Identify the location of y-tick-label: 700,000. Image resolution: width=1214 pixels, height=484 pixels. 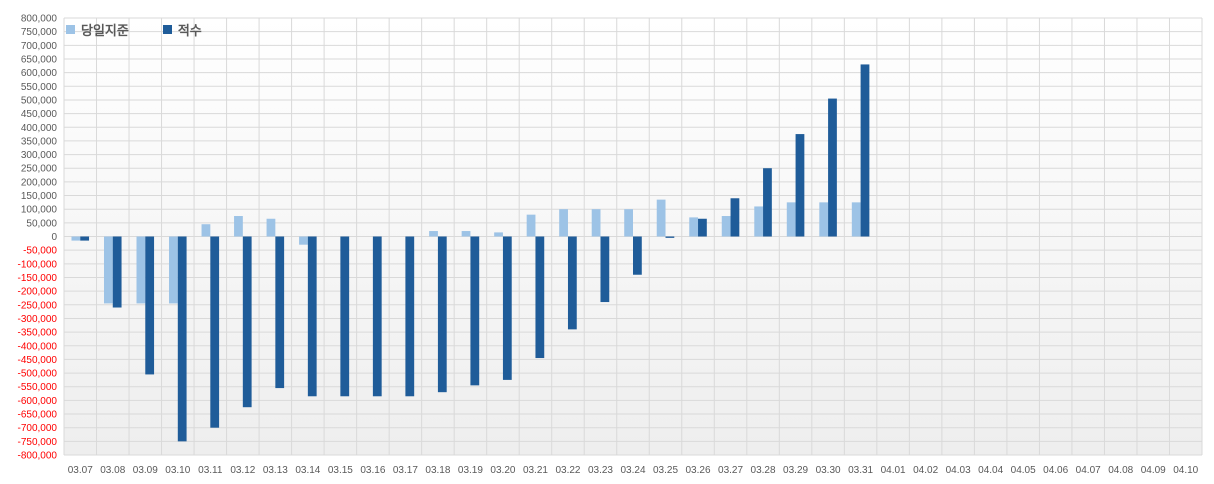
(39, 46).